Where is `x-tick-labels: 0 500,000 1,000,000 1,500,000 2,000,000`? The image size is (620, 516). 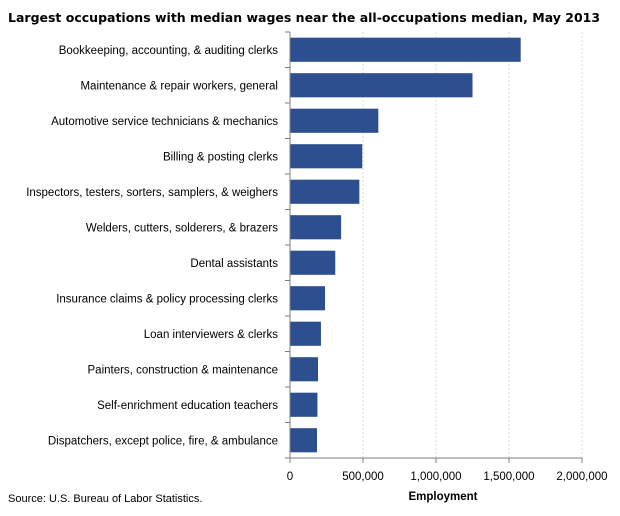
x-tick-labels: 0 500,000 1,000,000 1,500,000 2,000,000 is located at coordinates (447, 477).